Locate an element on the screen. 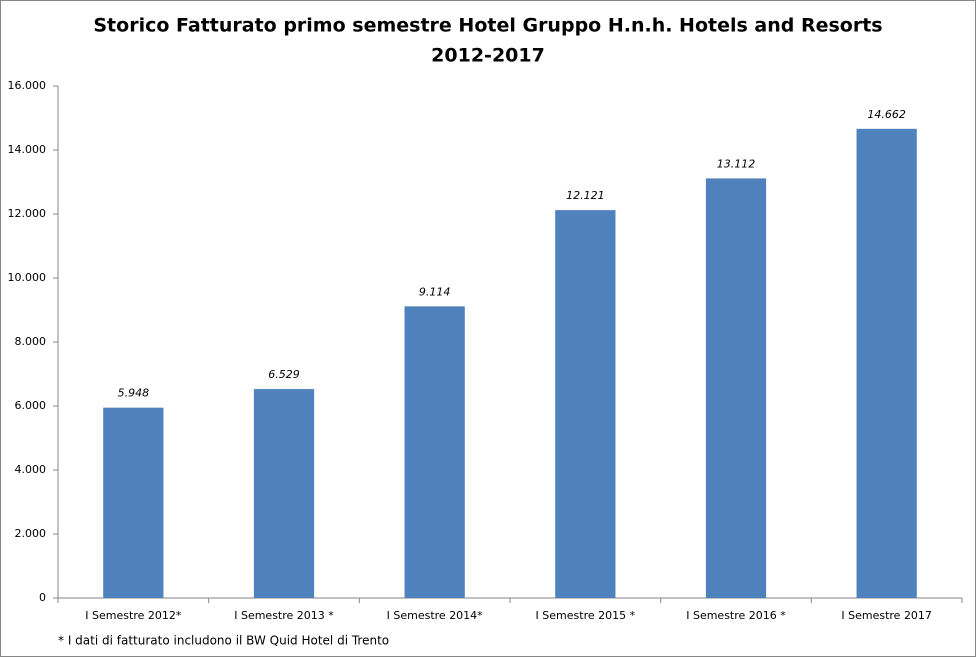 The height and width of the screenshot is (657, 976). x-tick-label: I Semestre 2014* is located at coordinates (435, 615).